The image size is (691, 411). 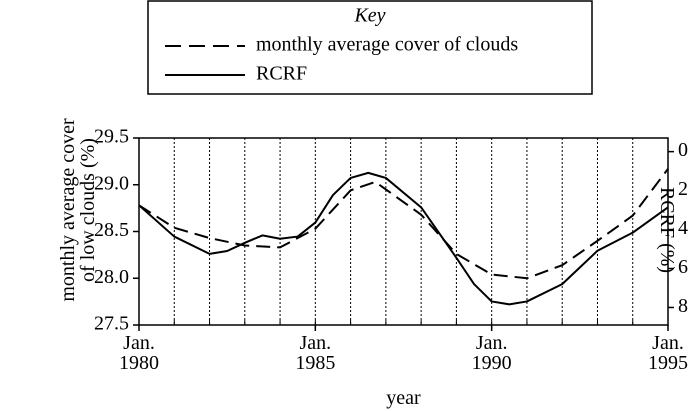 What do you see at coordinates (491, 353) in the screenshot?
I see `x-tick-label: Jan. 1990` at bounding box center [491, 353].